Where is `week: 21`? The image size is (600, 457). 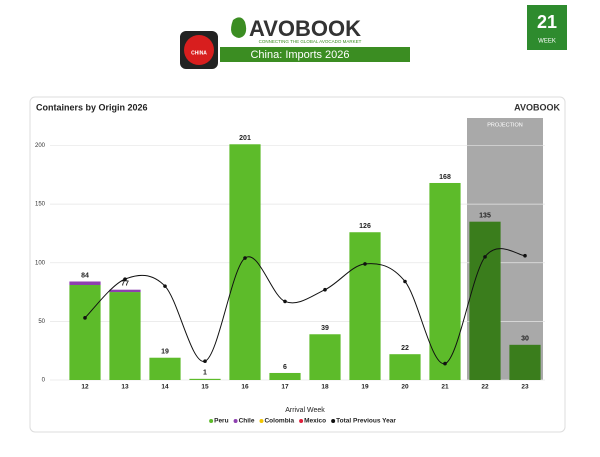
week: 21 is located at coordinates (547, 22).